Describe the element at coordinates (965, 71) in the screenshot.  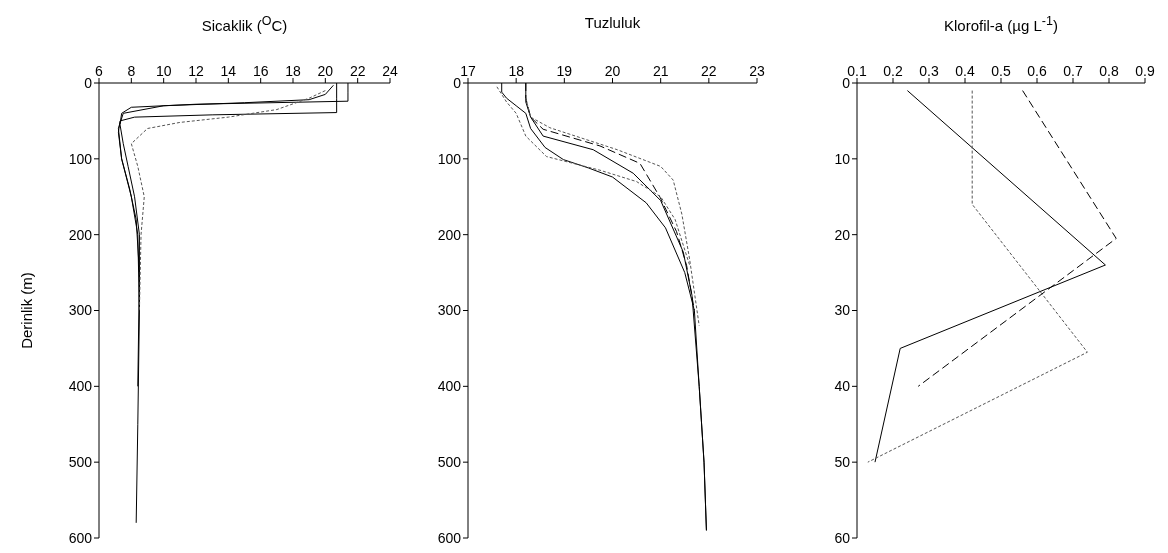
I see `x-tick-label: 0.4` at that location.